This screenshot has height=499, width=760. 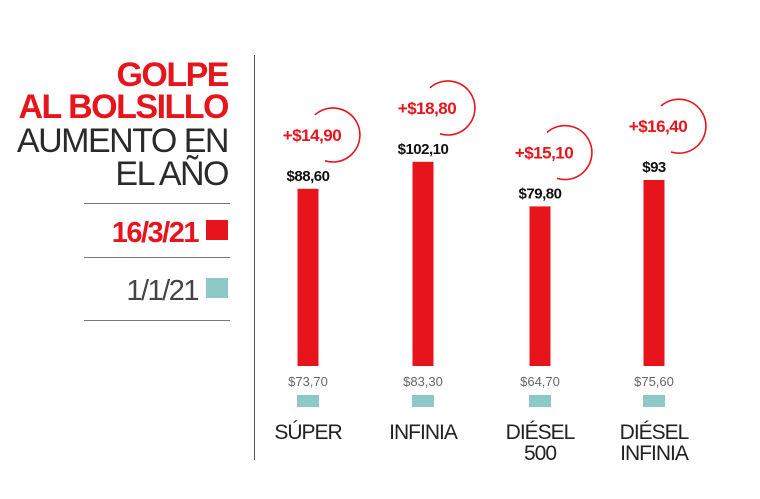 I want to click on title-line-1: GOLPE, so click(x=172, y=75).